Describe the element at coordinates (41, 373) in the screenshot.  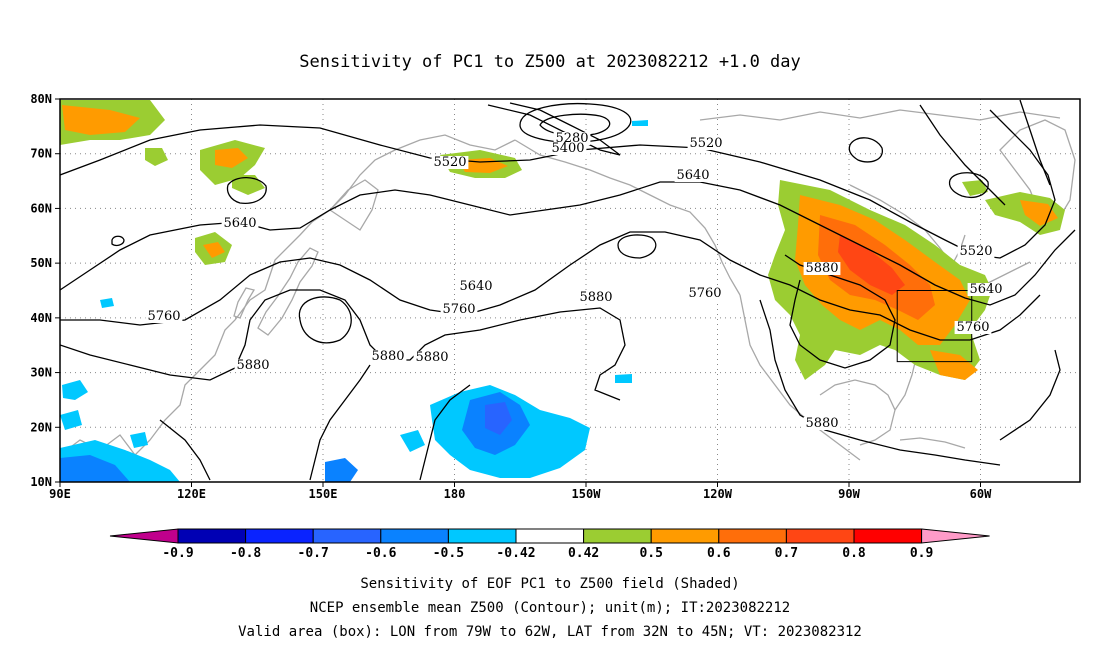
I see `latitude-label: 30N` at that location.